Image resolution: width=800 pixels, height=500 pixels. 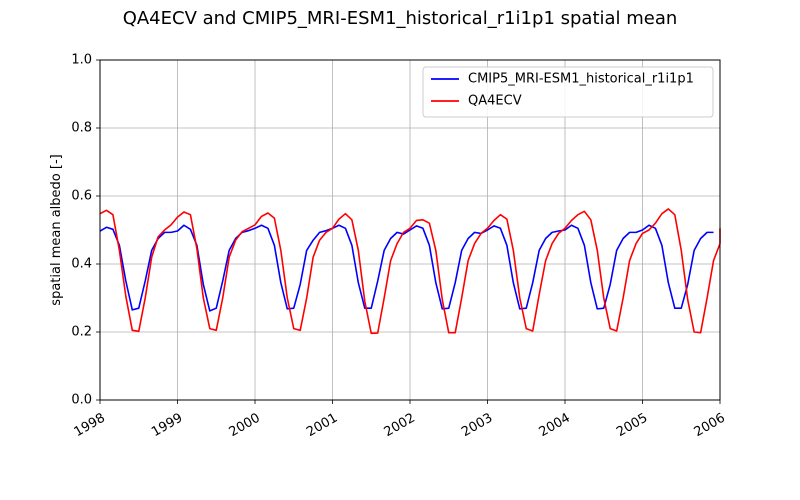 I want to click on legend-label: CMIP5_MRI-ESM1_historical_r1i1p1, so click(x=581, y=79).